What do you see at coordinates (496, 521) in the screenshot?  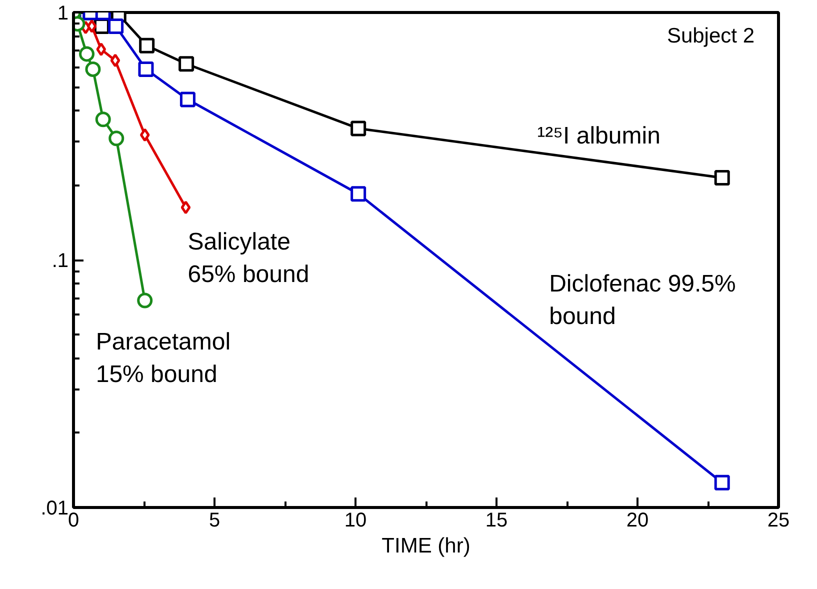 I see `x-tick-label: 15` at bounding box center [496, 521].